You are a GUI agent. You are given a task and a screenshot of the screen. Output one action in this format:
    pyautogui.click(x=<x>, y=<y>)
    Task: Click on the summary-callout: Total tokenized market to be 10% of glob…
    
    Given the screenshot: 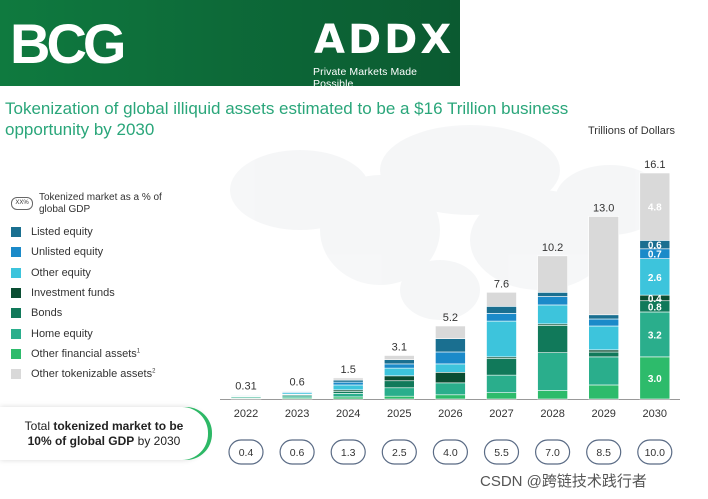 What is the action you would take?
    pyautogui.click(x=104, y=433)
    